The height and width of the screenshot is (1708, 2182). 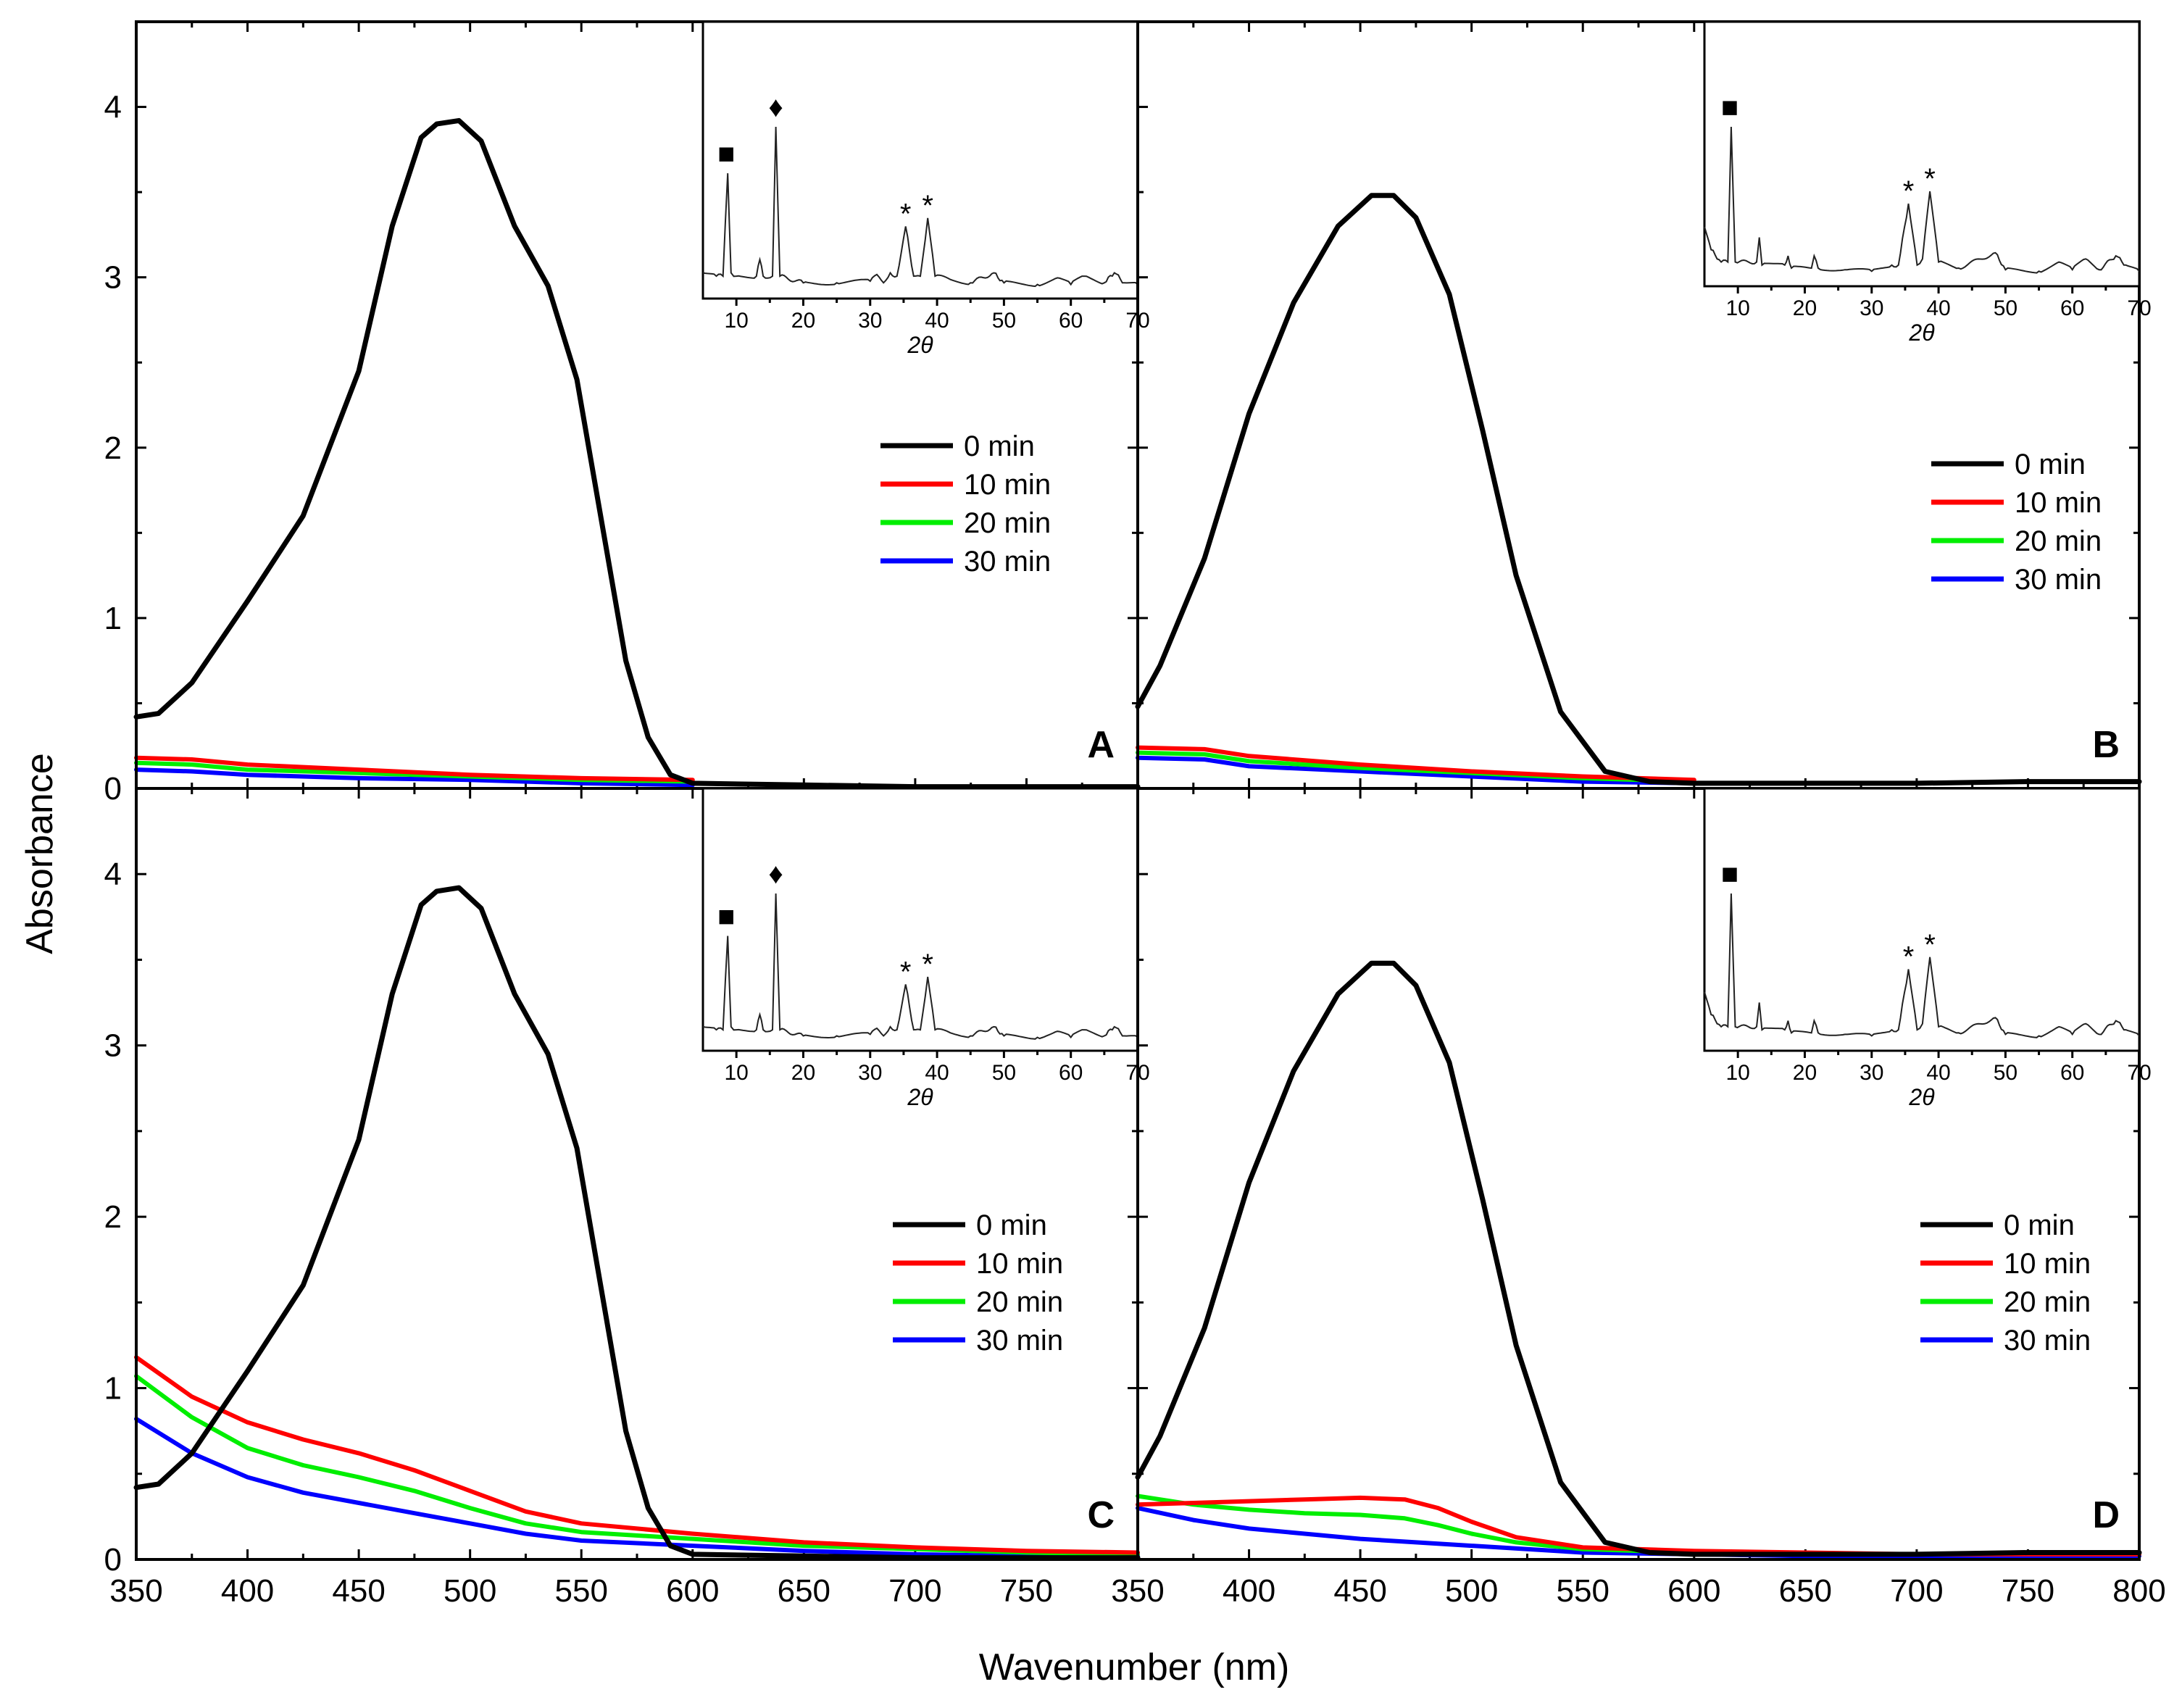 What do you see at coordinates (1416, 770) in the screenshot?
I see `series-line-30-min` at bounding box center [1416, 770].